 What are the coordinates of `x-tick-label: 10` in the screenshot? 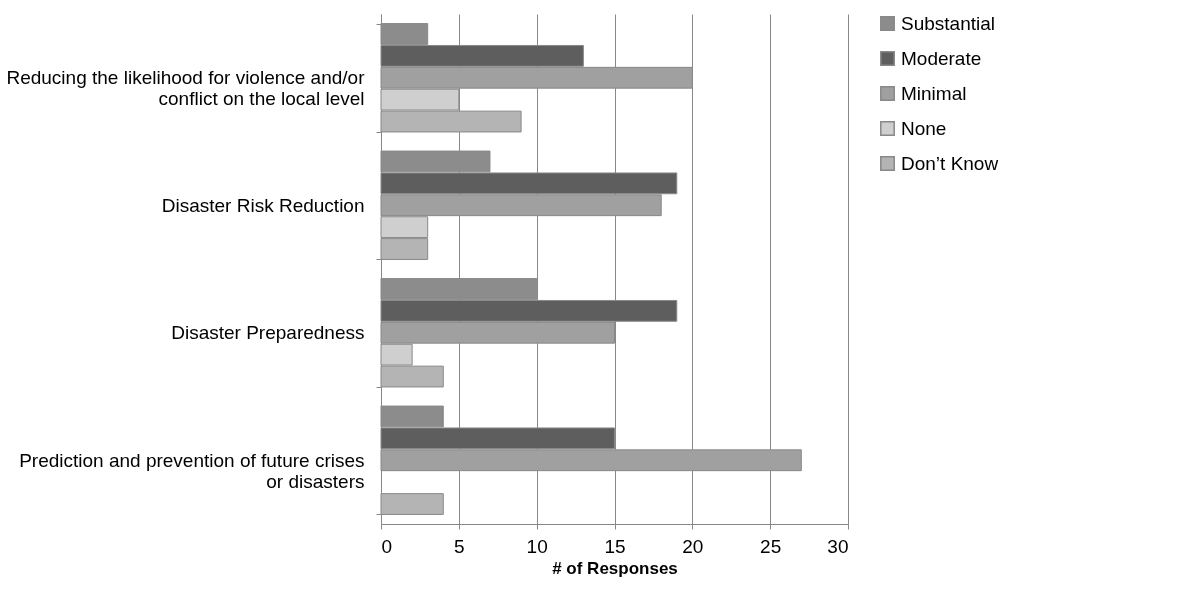 It's located at (537, 546).